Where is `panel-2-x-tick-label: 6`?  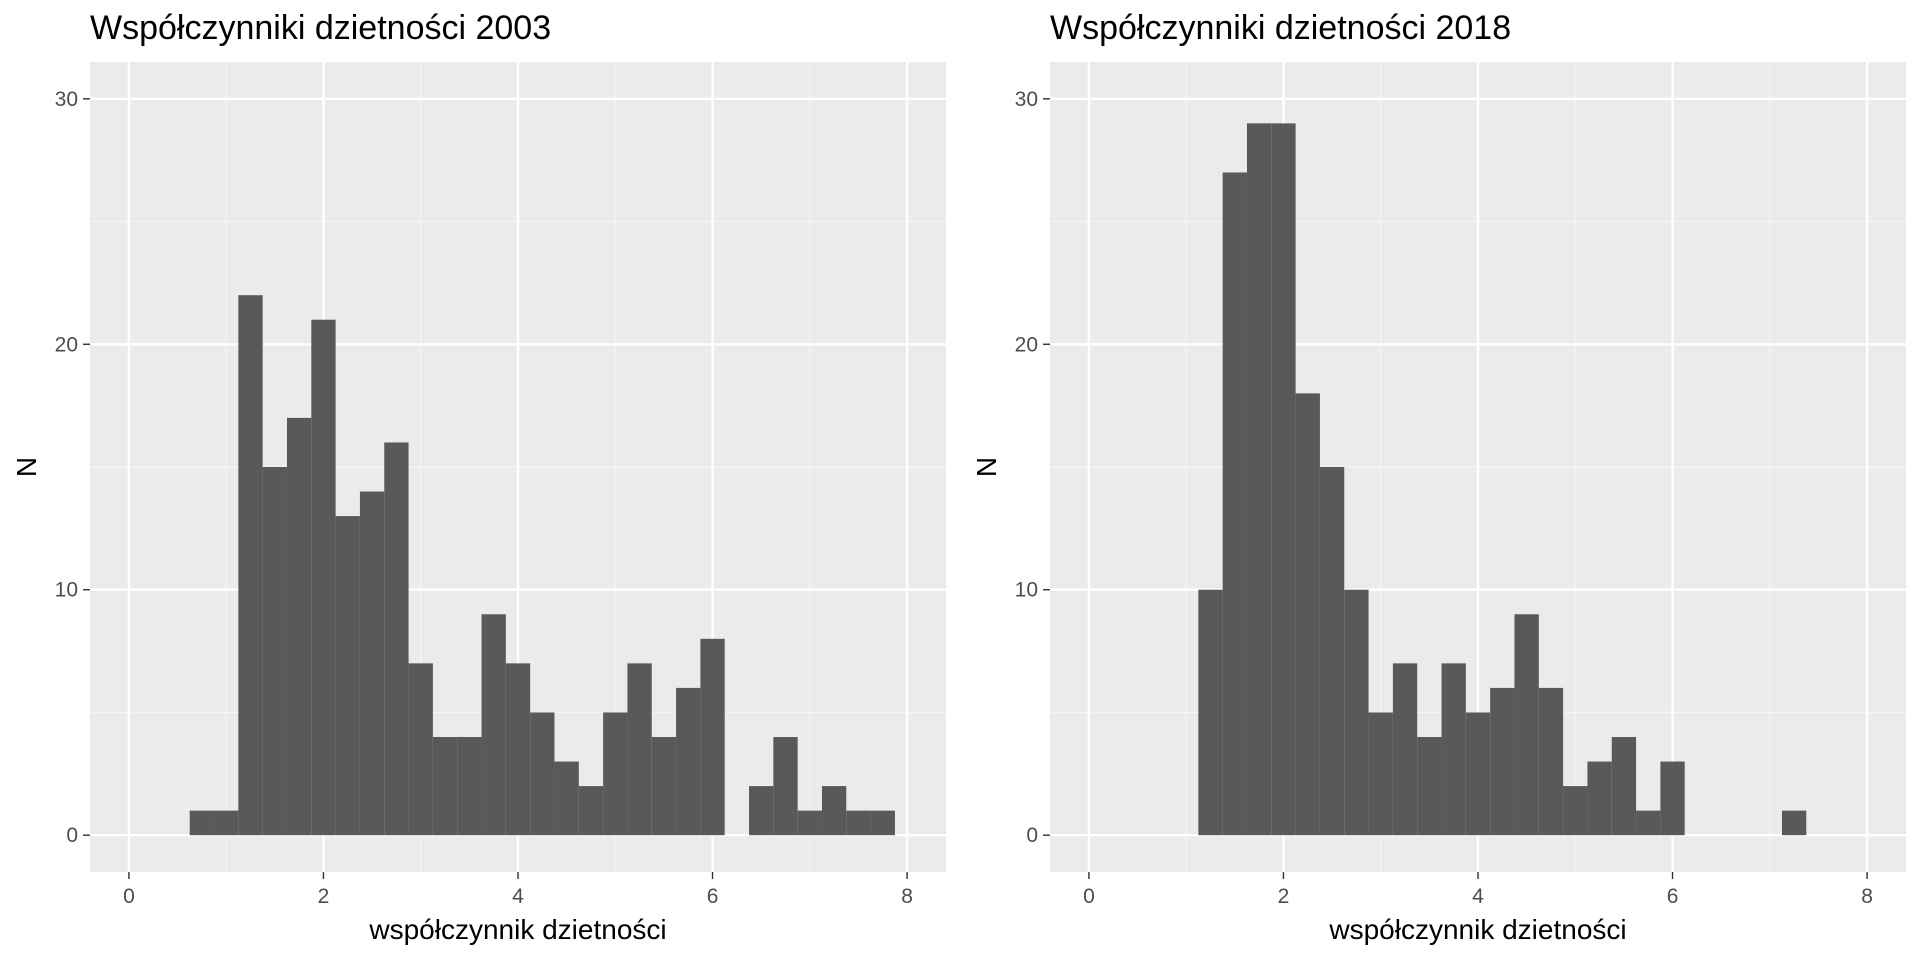 panel-2-x-tick-label: 6 is located at coordinates (1673, 896).